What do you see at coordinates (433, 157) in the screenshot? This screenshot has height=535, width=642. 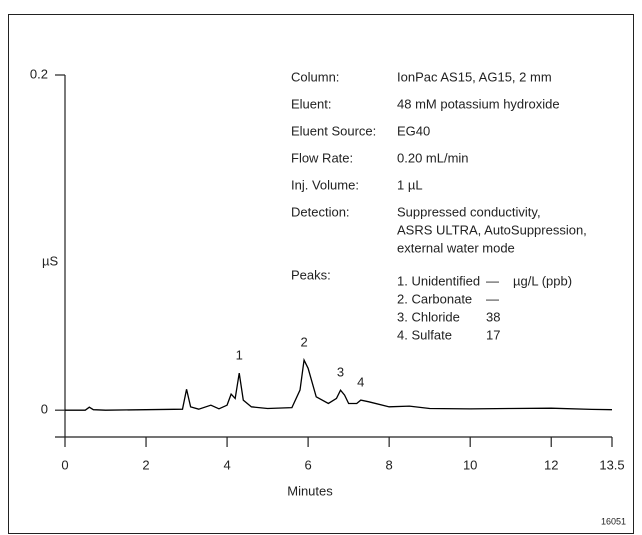 I see `condition-value: 0.20 mL/min` at bounding box center [433, 157].